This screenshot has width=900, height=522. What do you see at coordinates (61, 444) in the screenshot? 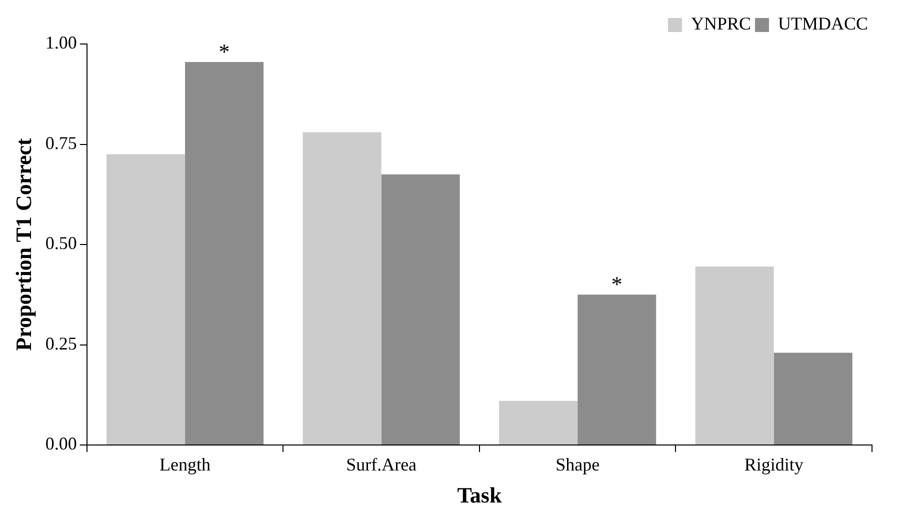
I see `y-tick-label: 0.00` at bounding box center [61, 444].